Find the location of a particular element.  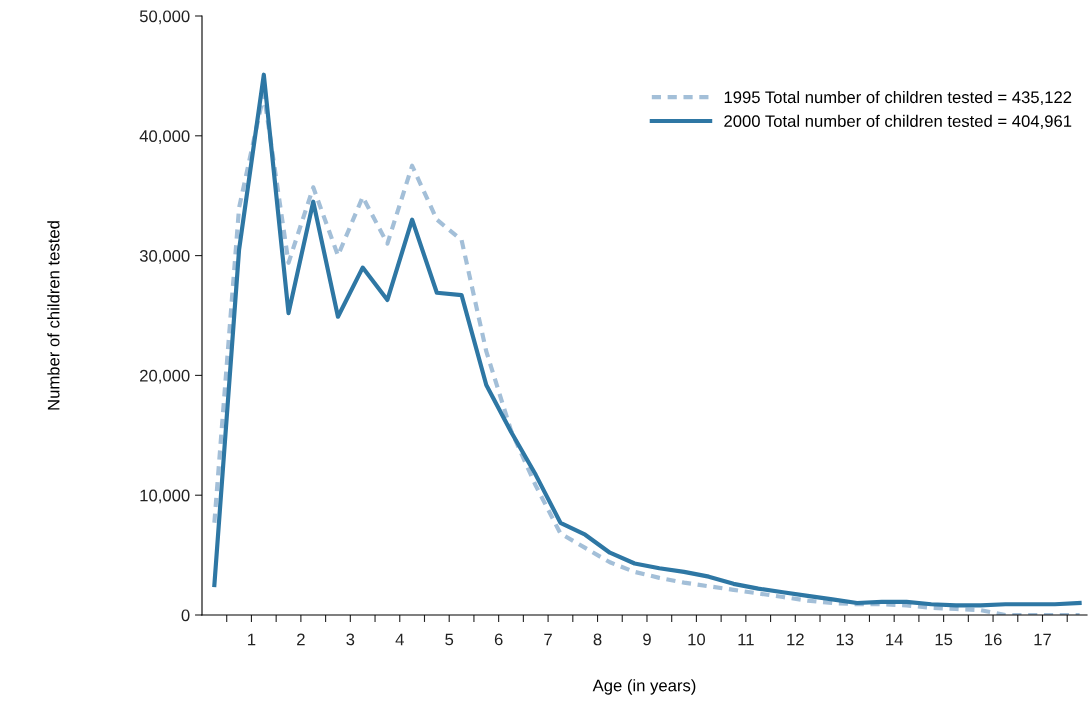

x-tick-label: 16 is located at coordinates (993, 639).